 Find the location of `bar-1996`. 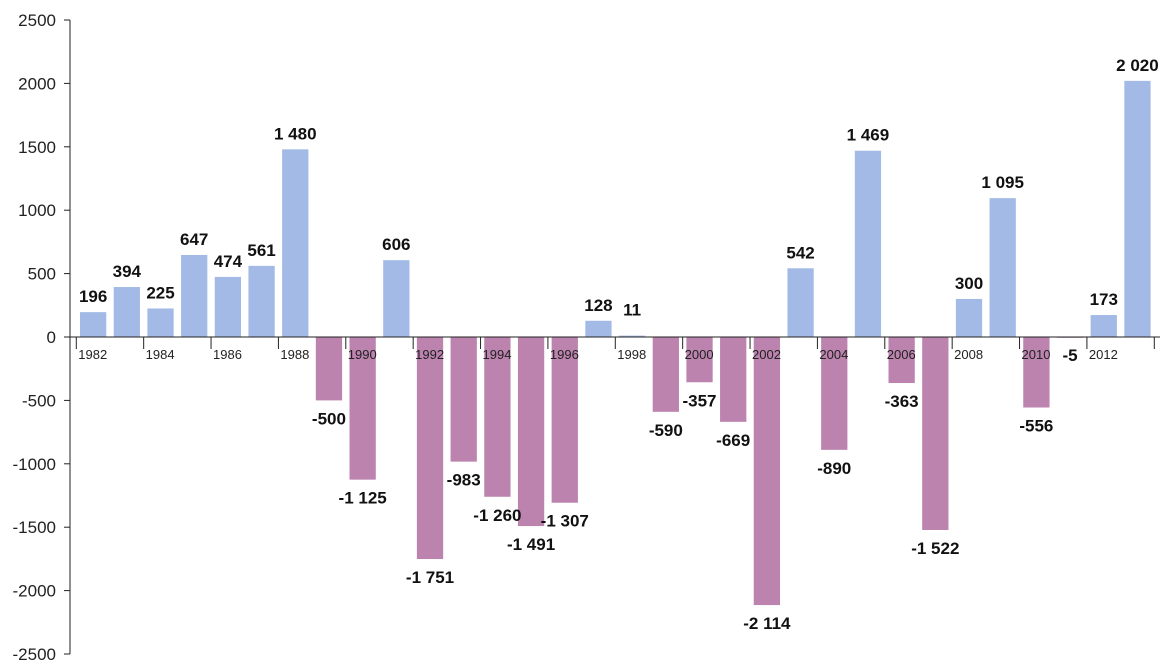

bar-1996 is located at coordinates (564, 420).